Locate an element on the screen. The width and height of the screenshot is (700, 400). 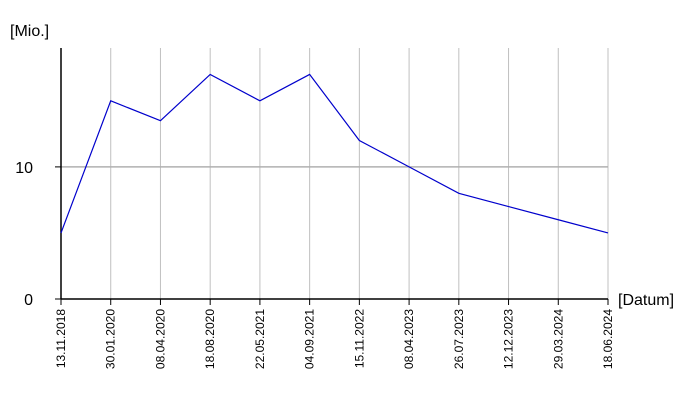
x-tick-label: 29.03.2024 is located at coordinates (558, 339).